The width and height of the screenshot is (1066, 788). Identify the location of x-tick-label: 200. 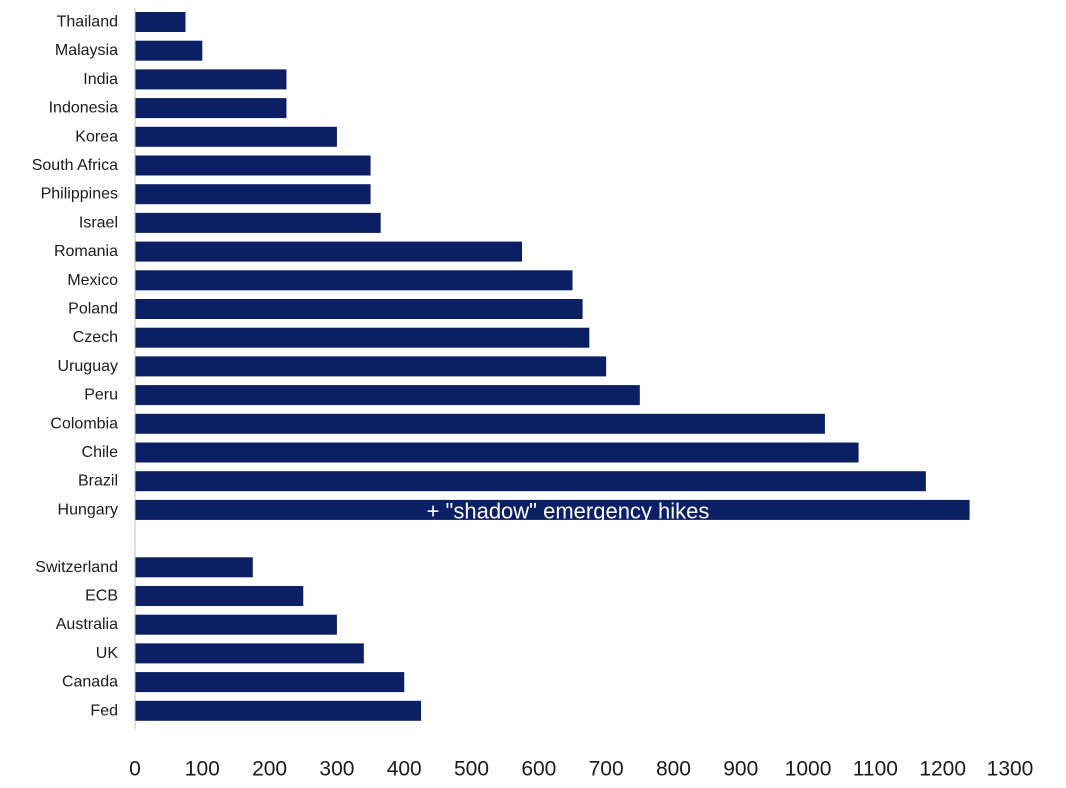
(269, 769).